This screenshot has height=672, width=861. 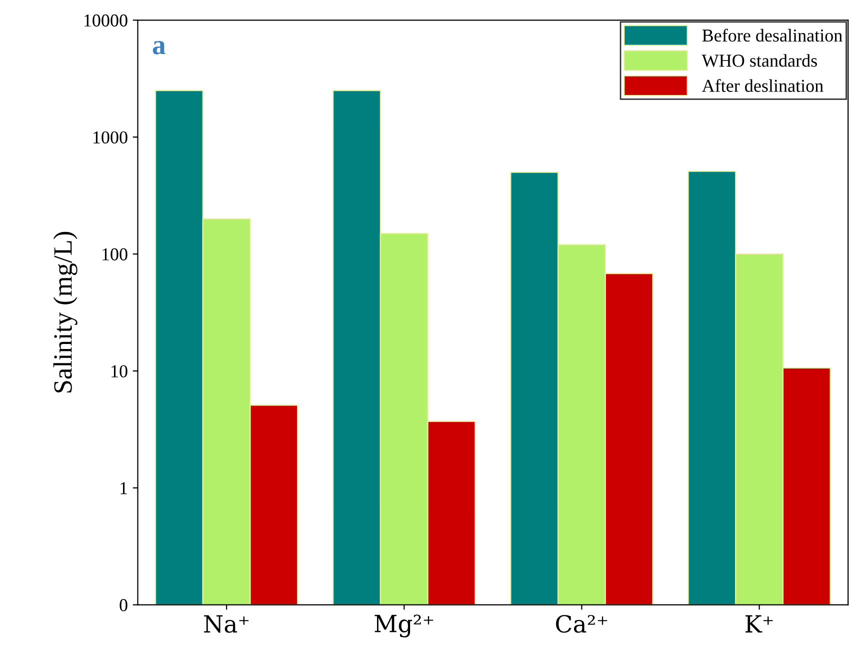 I want to click on x-tick-label: Na⁺, so click(x=226, y=624).